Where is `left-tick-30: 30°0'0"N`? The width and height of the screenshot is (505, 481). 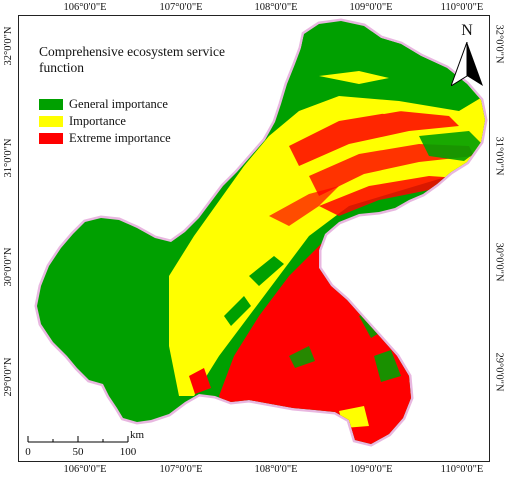 left-tick-30: 30°0'0"N is located at coordinates (8, 267).